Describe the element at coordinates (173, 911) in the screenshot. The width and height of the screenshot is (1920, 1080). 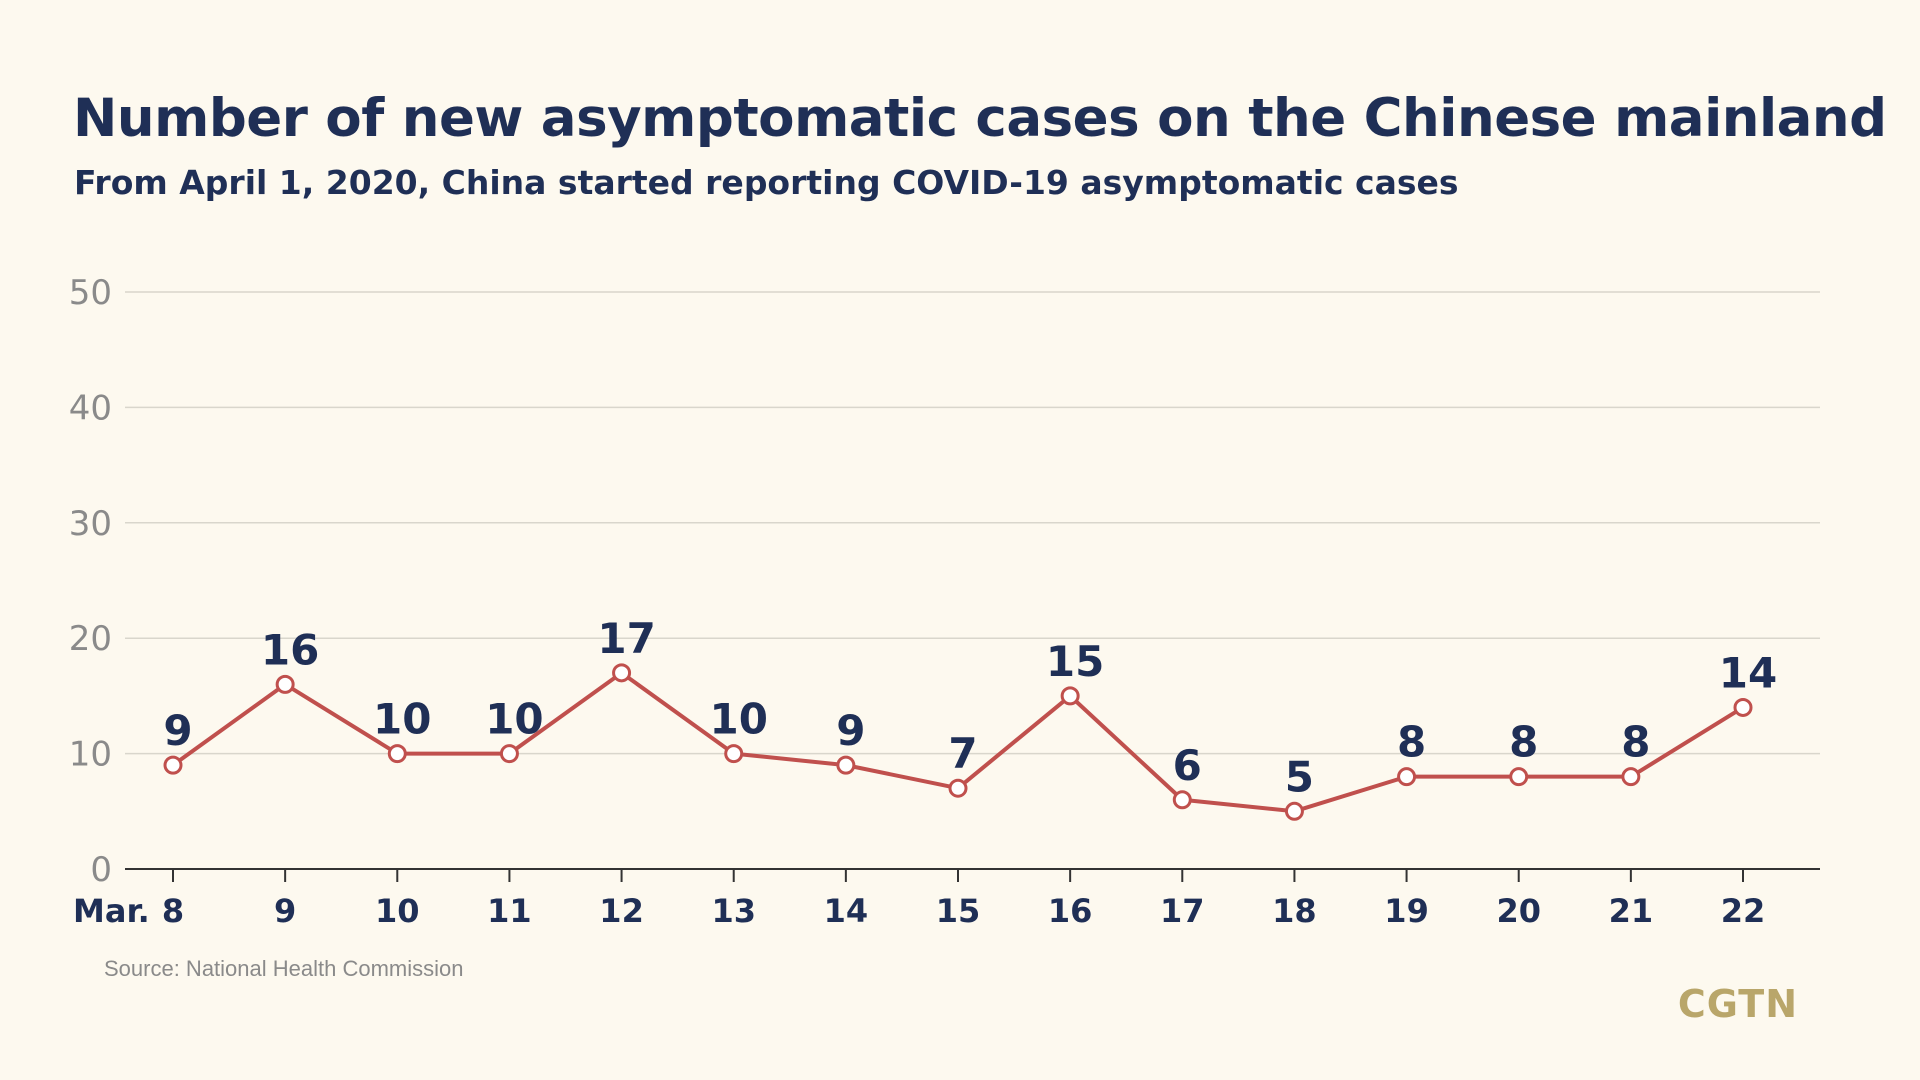
I see `x-tick-label: 8` at that location.